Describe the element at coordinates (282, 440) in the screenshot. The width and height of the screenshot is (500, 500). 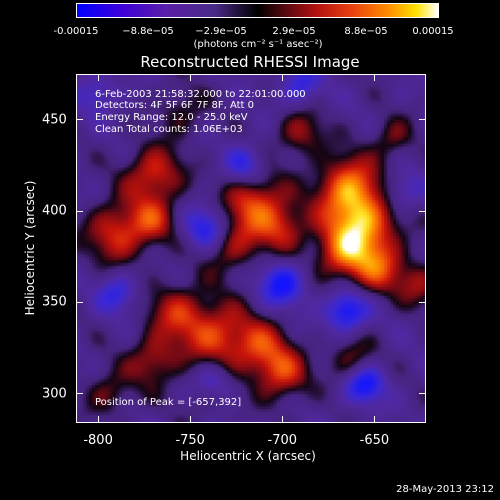
I see `x-tick-label: -700` at that location.